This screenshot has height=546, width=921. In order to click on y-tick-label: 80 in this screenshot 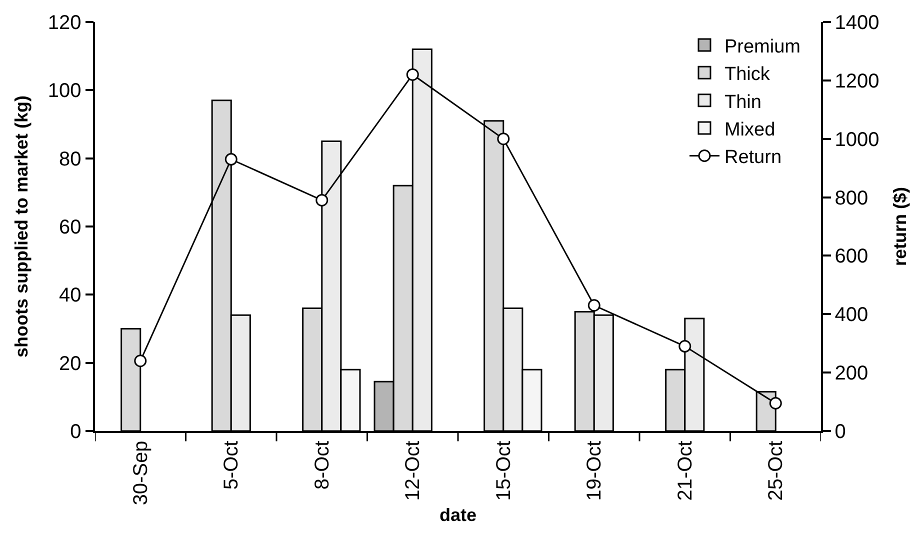, I will do `click(70, 159)`.